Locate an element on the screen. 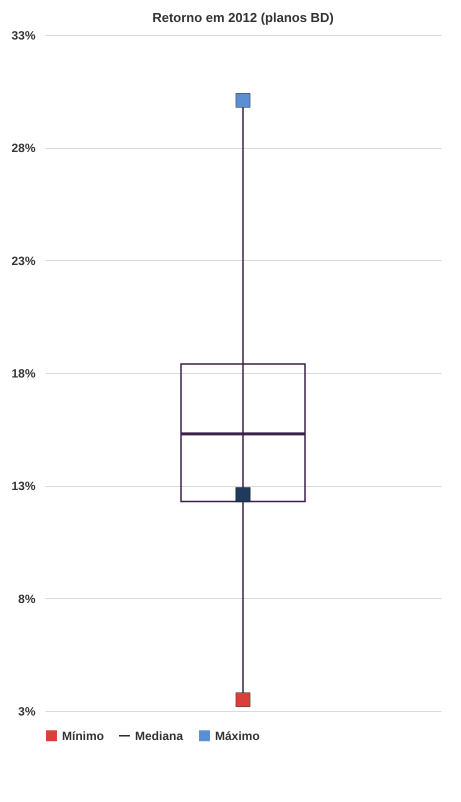 This screenshot has height=802, width=461. legend-label: Mínimo is located at coordinates (83, 735).